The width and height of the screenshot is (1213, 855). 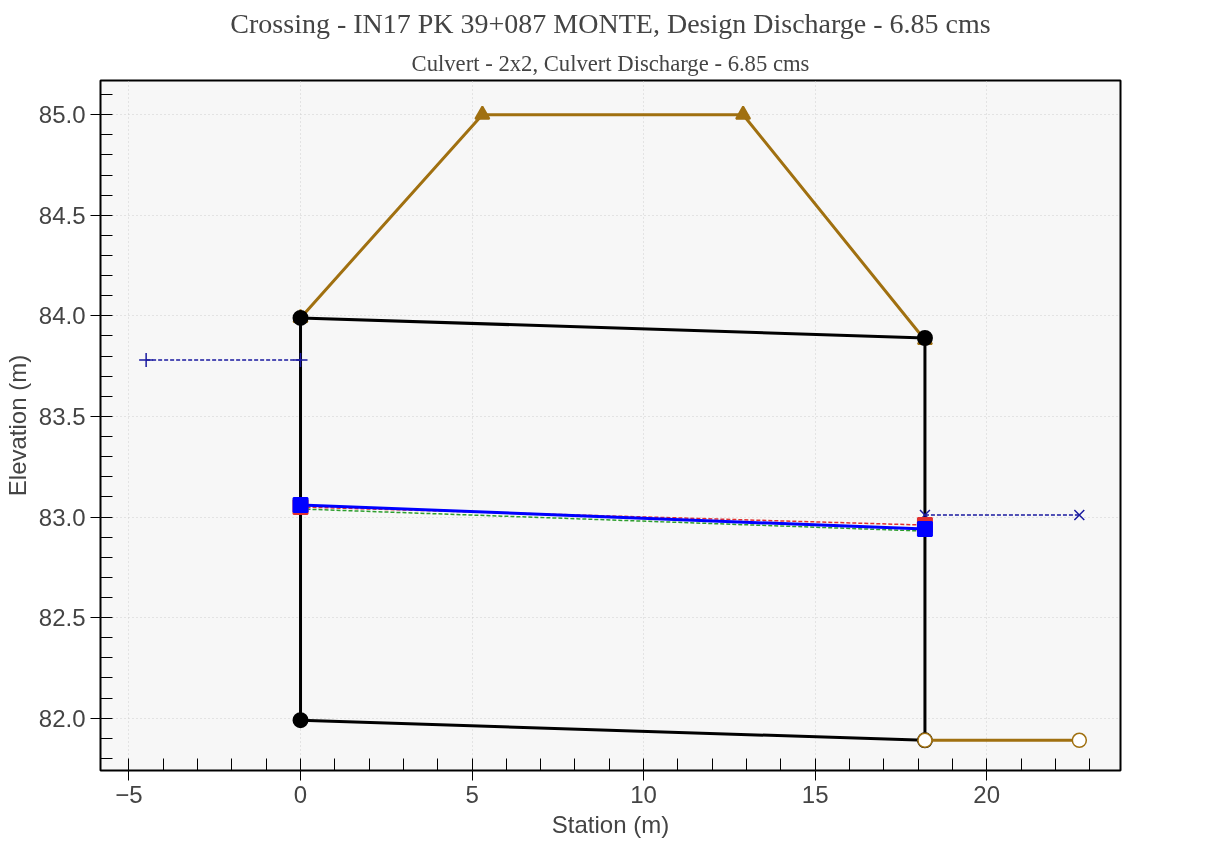 What do you see at coordinates (62, 215) in the screenshot?
I see `y-tick-label: 84.5` at bounding box center [62, 215].